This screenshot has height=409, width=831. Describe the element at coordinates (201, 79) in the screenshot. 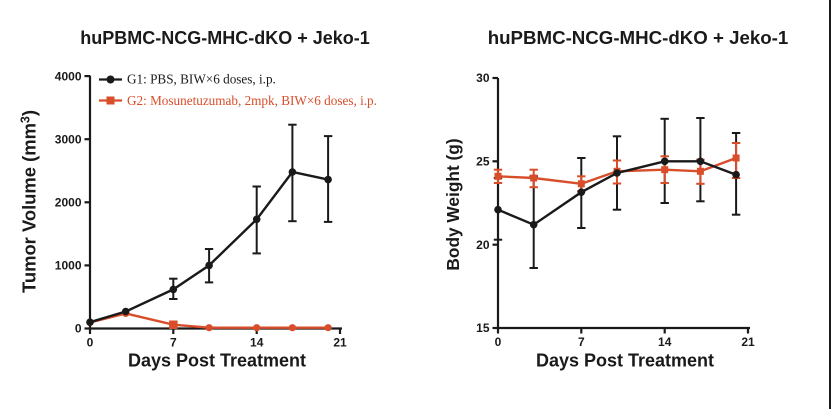

I see `svg-text: G1: PBS, BIW×6 doses, i.p.` at that location.